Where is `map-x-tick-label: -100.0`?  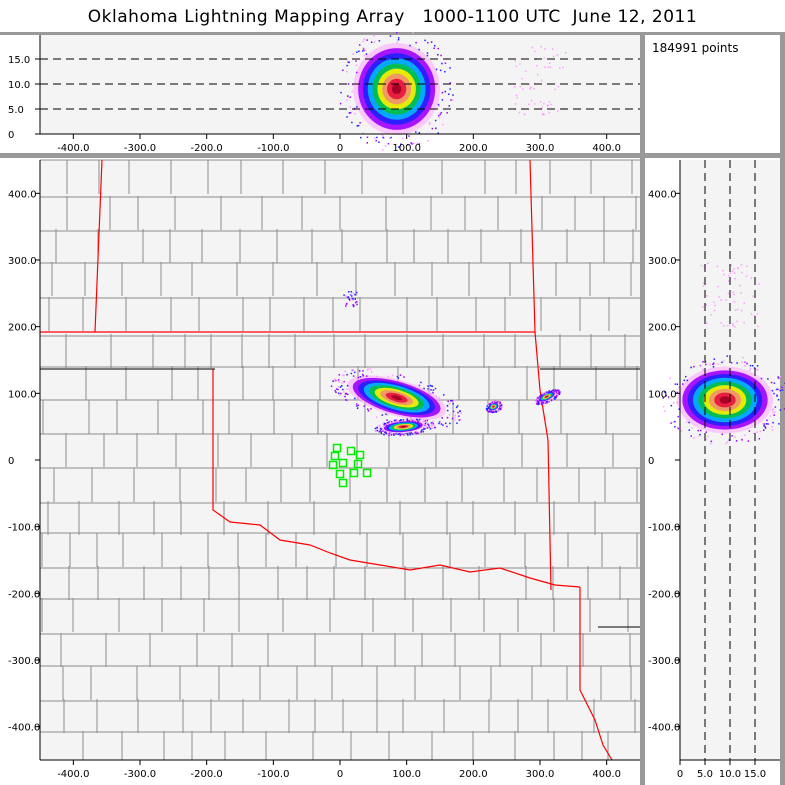
map-x-tick-label: -100.0 is located at coordinates (273, 774).